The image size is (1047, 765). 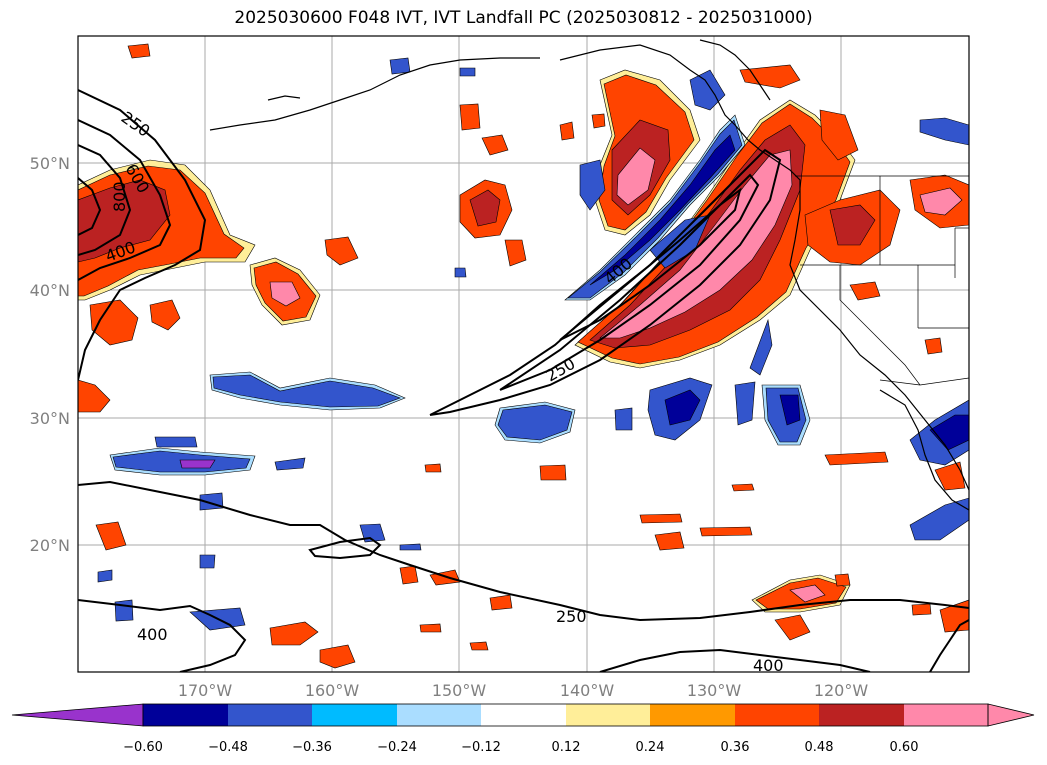 I want to click on lon-tick-label: 130°W, so click(x=714, y=690).